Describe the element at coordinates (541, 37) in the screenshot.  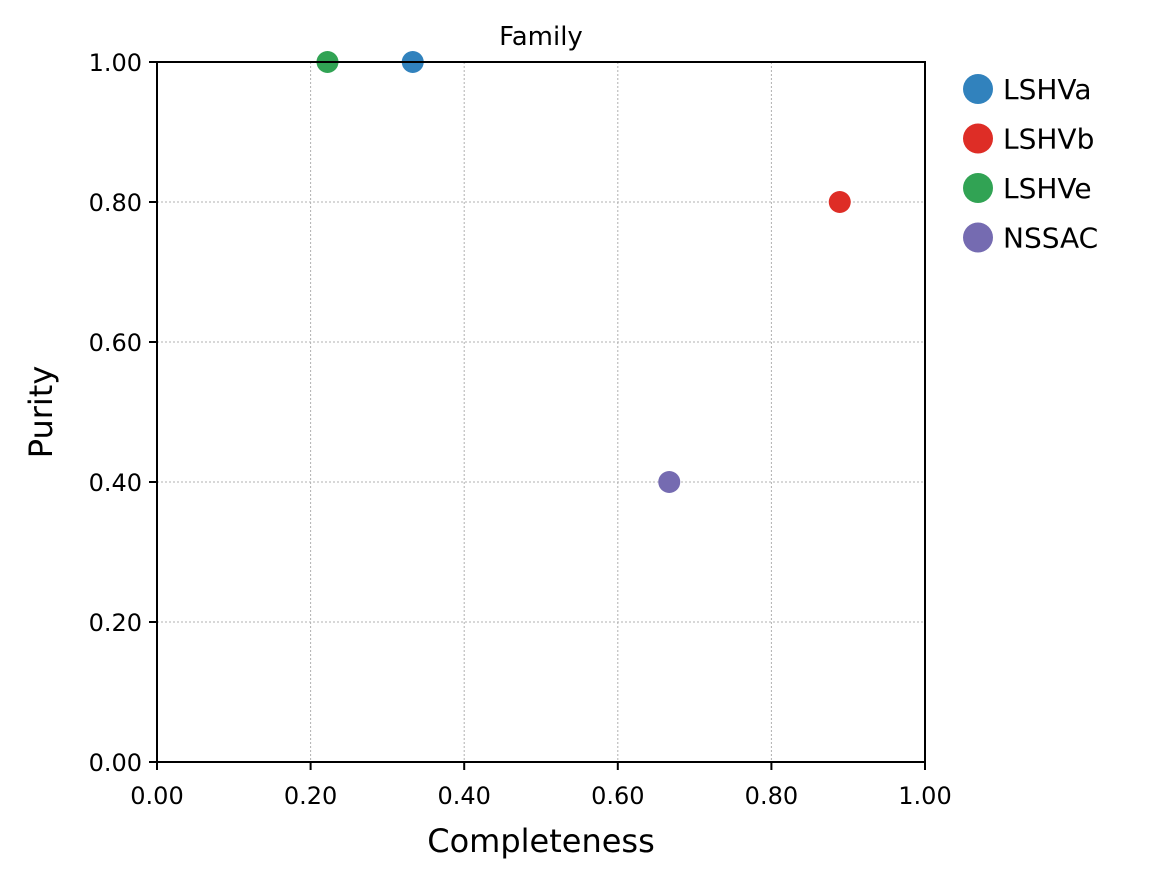
I see `chart-title: Family` at that location.